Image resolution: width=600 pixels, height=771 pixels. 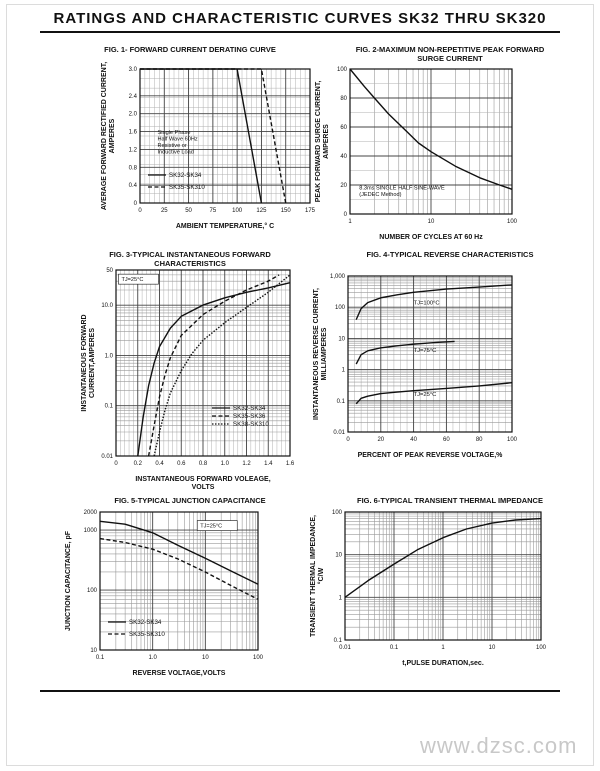 I want to click on fig3-legend-label: SK38-SK310, so click(x=251, y=424).